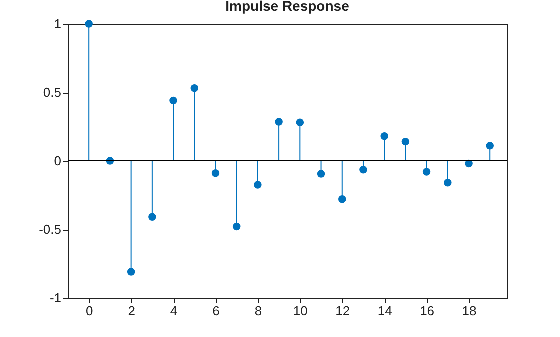 The image size is (560, 337). I want to click on x-tick-label: 6, so click(216, 311).